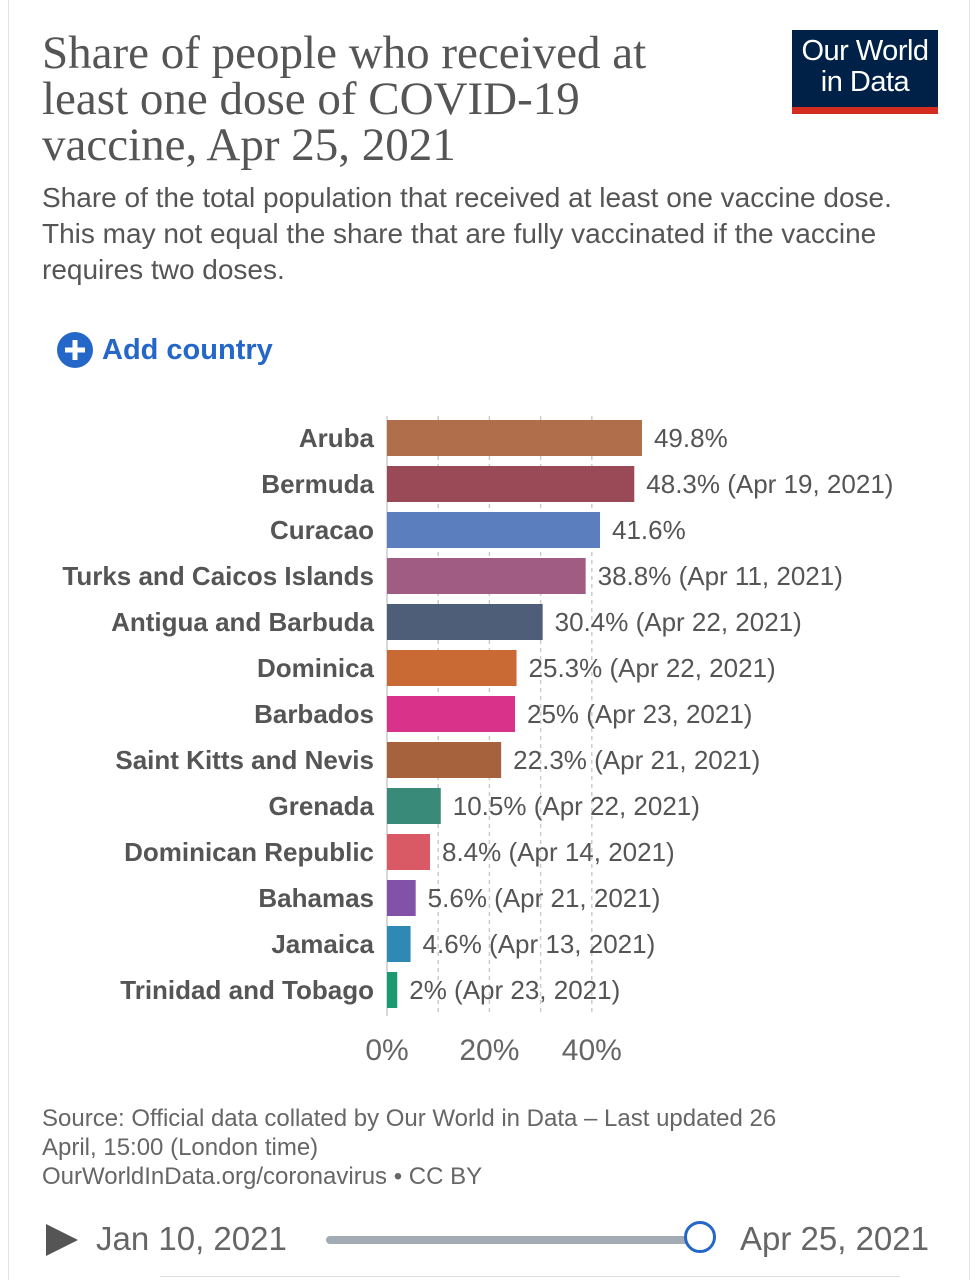  Describe the element at coordinates (720, 576) in the screenshot. I see `value-label: 38.8% (Apr 11, 2021)` at that location.